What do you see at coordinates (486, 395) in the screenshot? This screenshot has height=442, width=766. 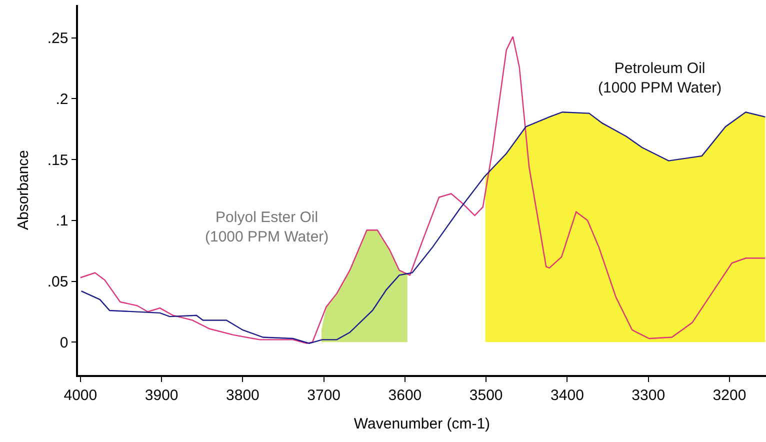 I see `x-tick-label: 3500` at bounding box center [486, 395].